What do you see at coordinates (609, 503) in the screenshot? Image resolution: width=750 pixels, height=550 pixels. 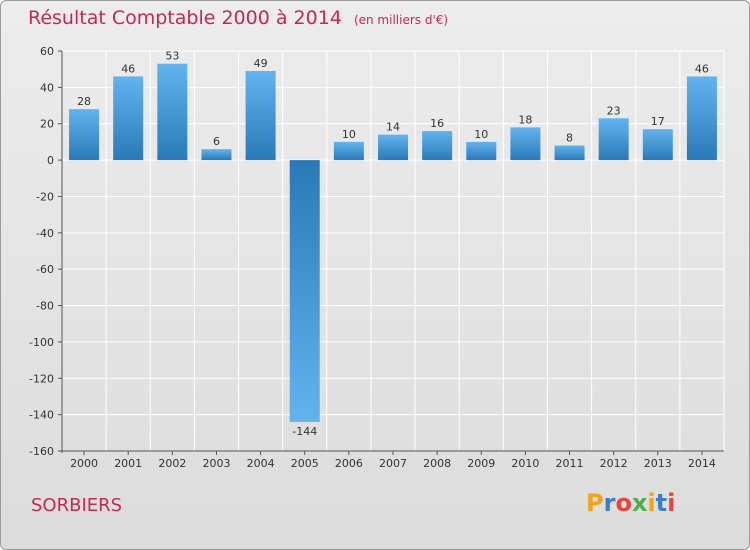 I see `logo-letter: r` at bounding box center [609, 503].